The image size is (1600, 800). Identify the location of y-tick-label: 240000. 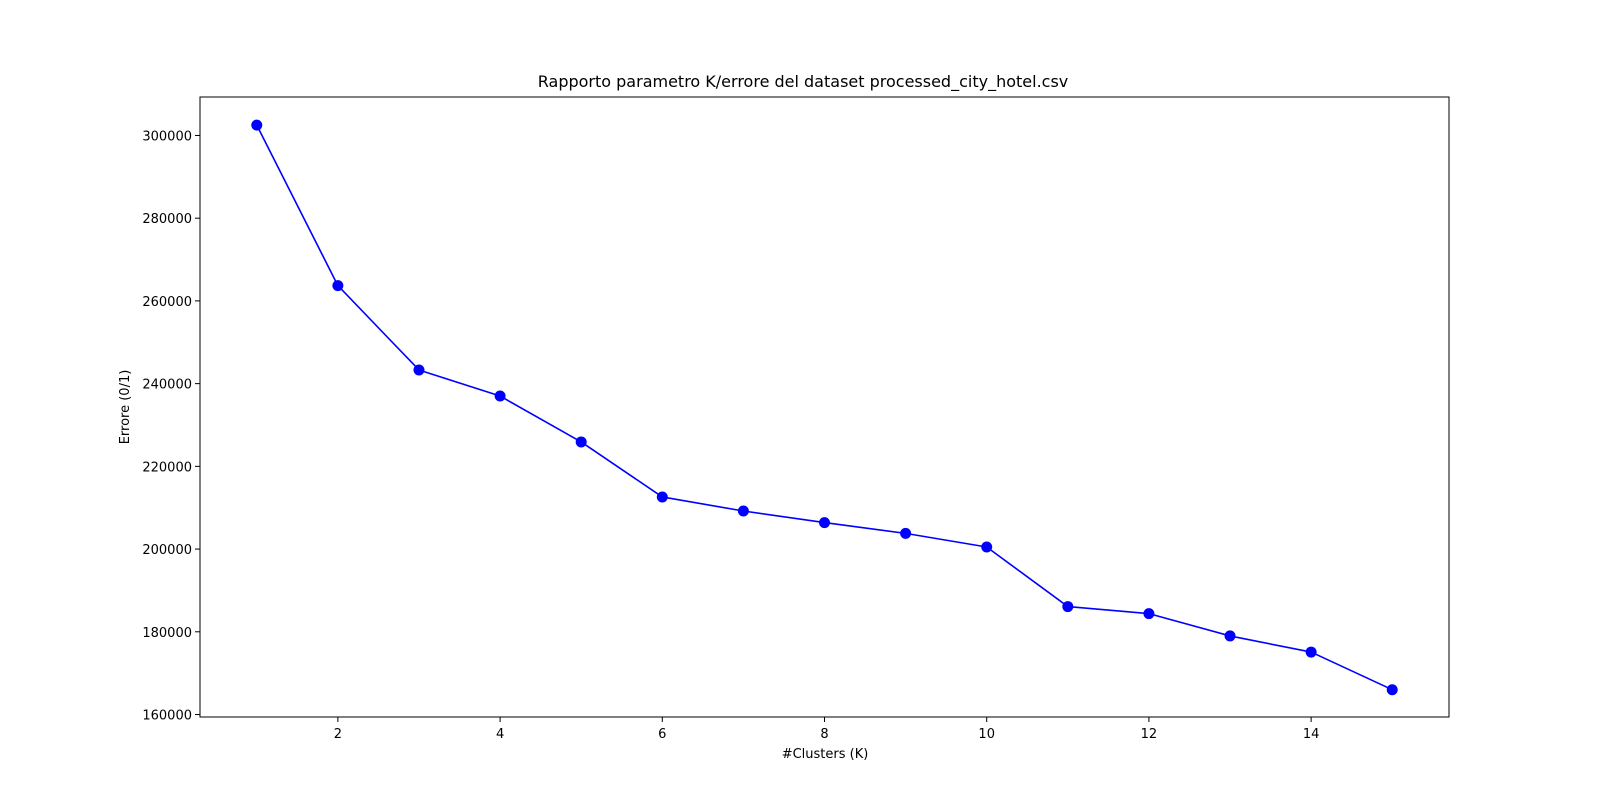
(167, 385).